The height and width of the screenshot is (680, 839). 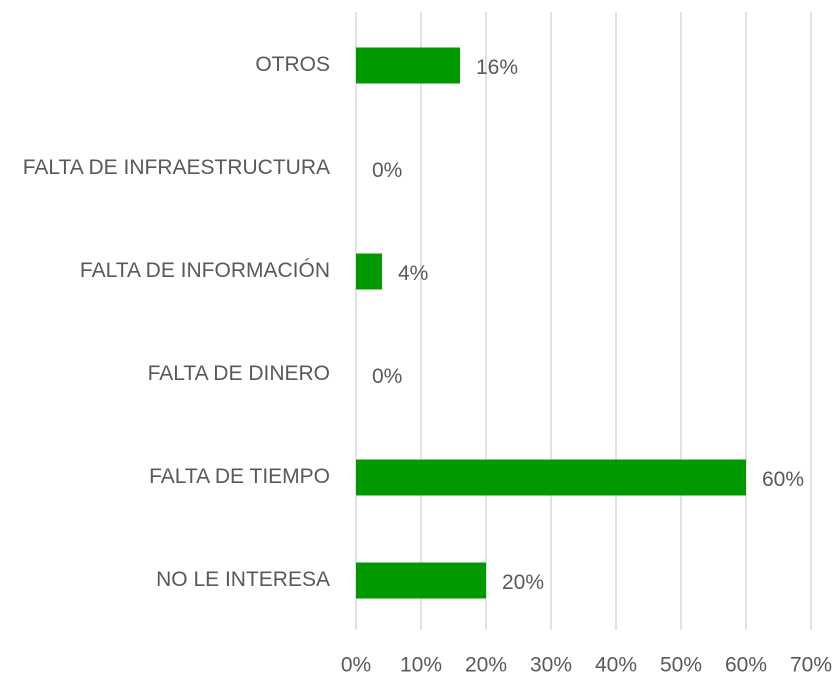 I want to click on y-tick-label: FALTA DE TIEMPO, so click(x=239, y=476).